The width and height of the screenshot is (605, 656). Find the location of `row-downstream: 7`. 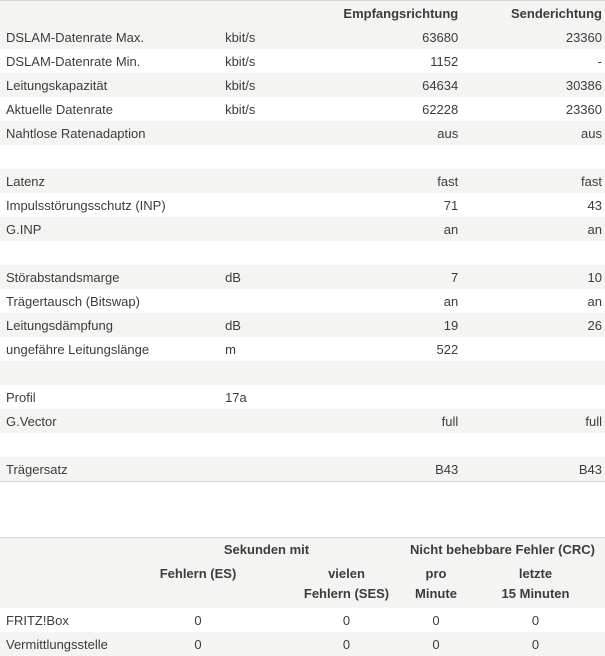

row-downstream: 7 is located at coordinates (455, 277).